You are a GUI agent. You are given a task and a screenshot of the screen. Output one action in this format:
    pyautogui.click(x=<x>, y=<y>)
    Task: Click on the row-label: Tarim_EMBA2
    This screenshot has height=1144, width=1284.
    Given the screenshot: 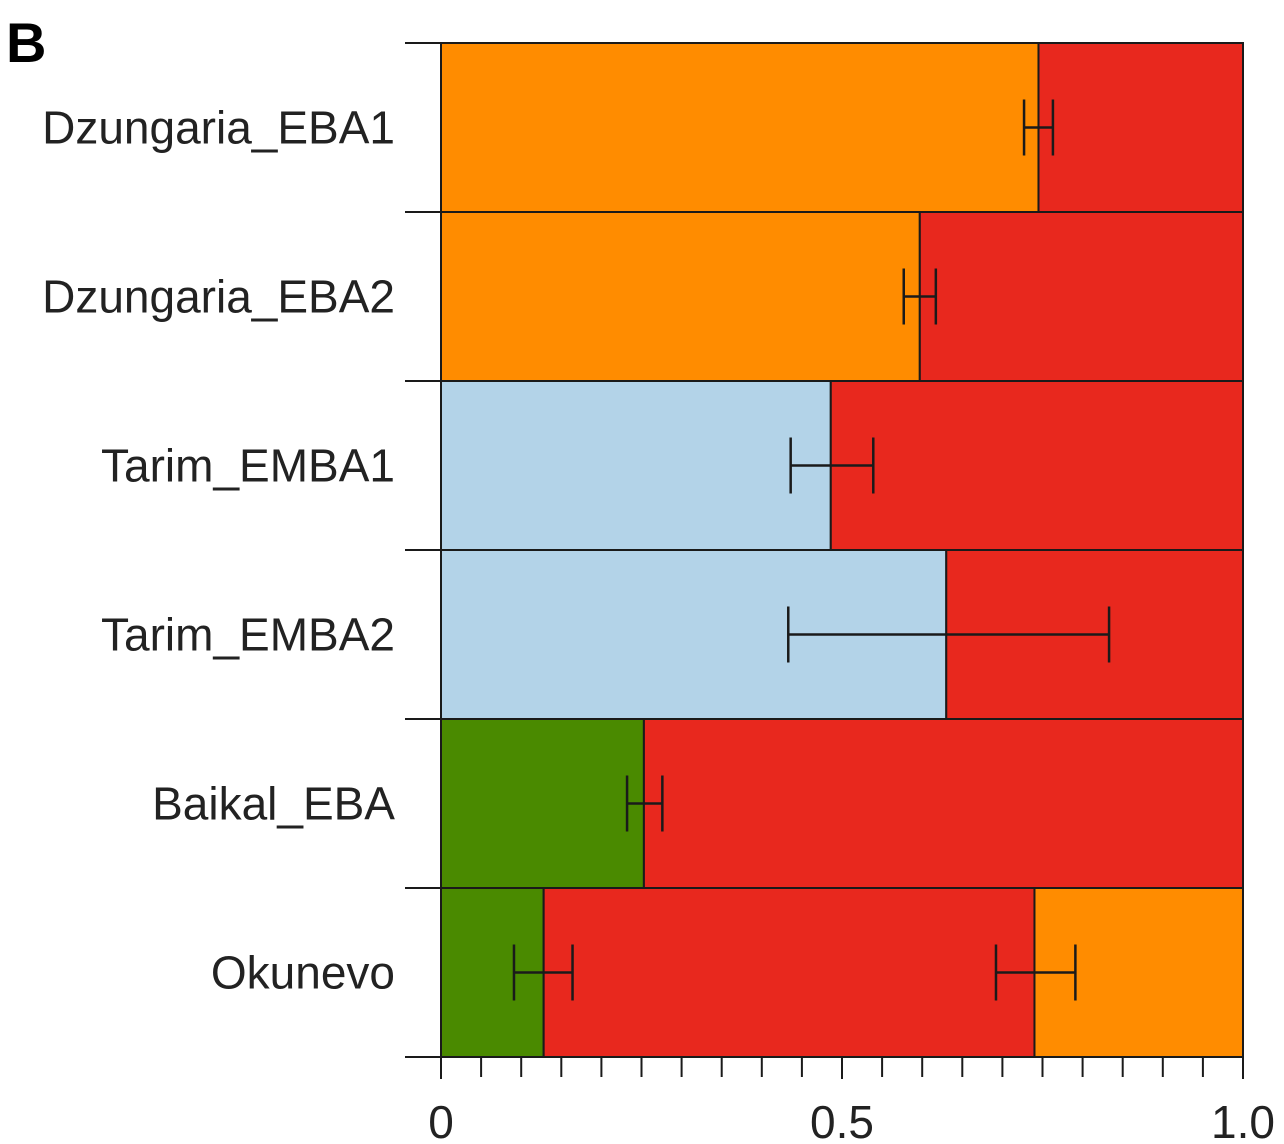 What is the action you would take?
    pyautogui.click(x=248, y=635)
    